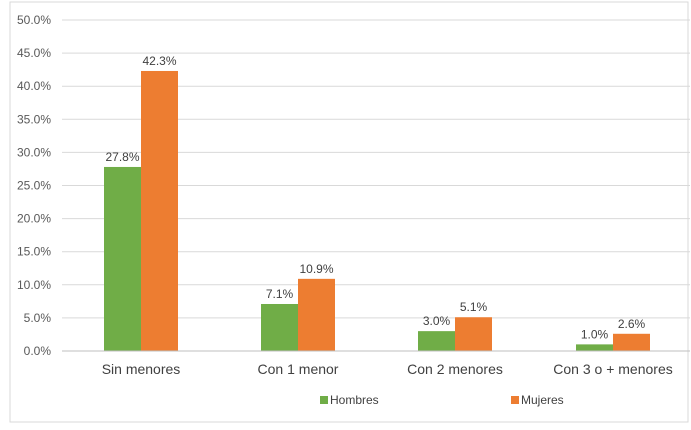  I want to click on legend-swatch-mujeres, so click(515, 400).